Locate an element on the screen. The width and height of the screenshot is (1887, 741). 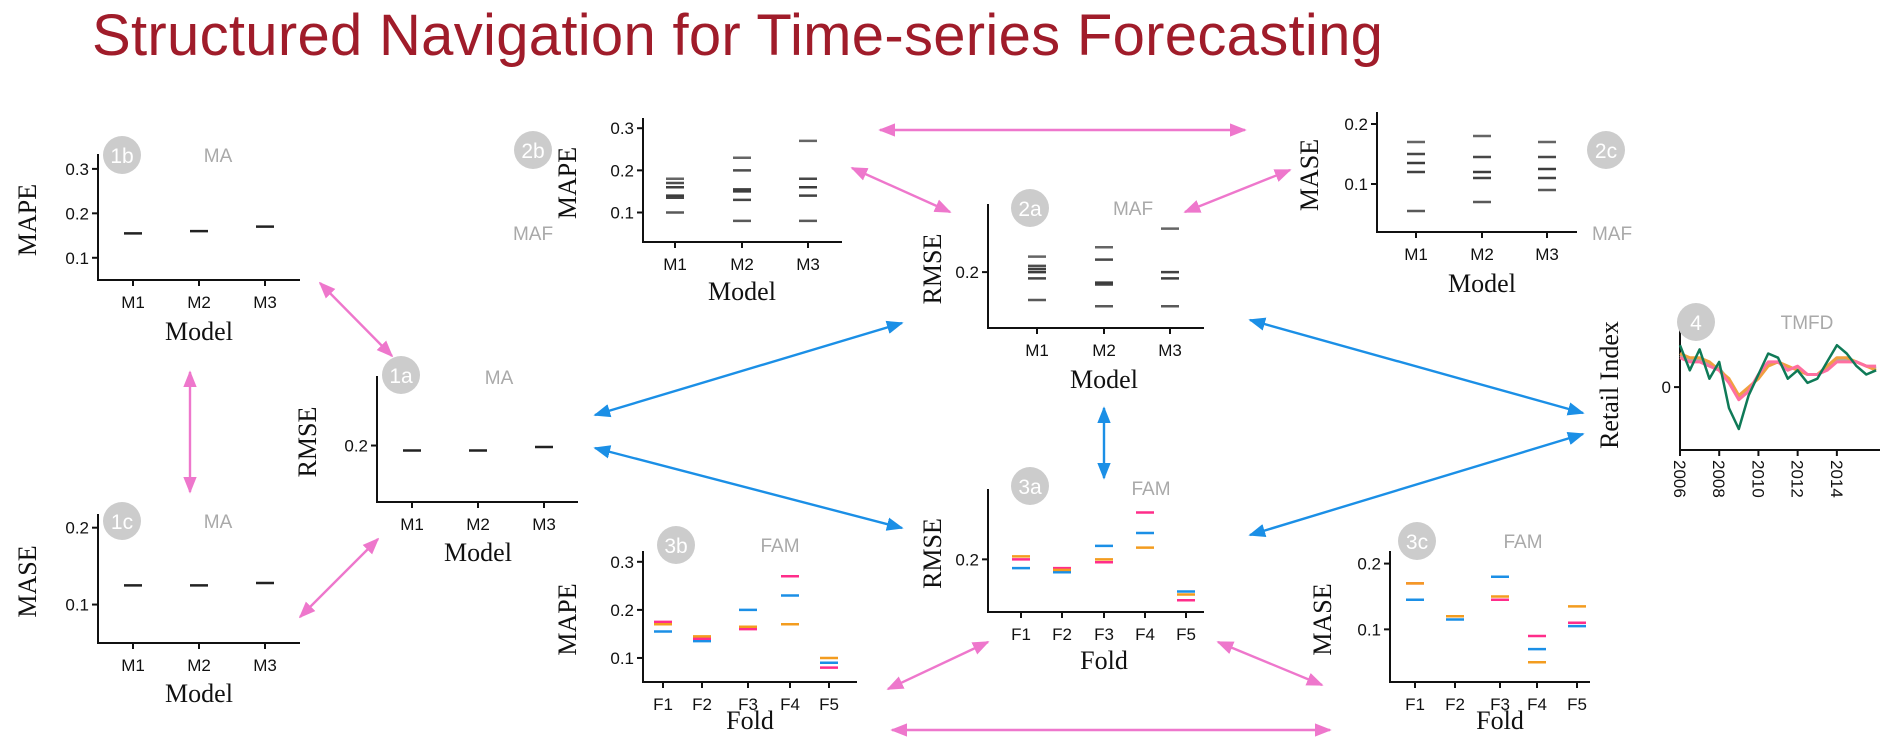
chart-4: 0 Retail Index 4 TMFD 2006 2008 2010 2012 2014 is located at coordinates (1737, 400).